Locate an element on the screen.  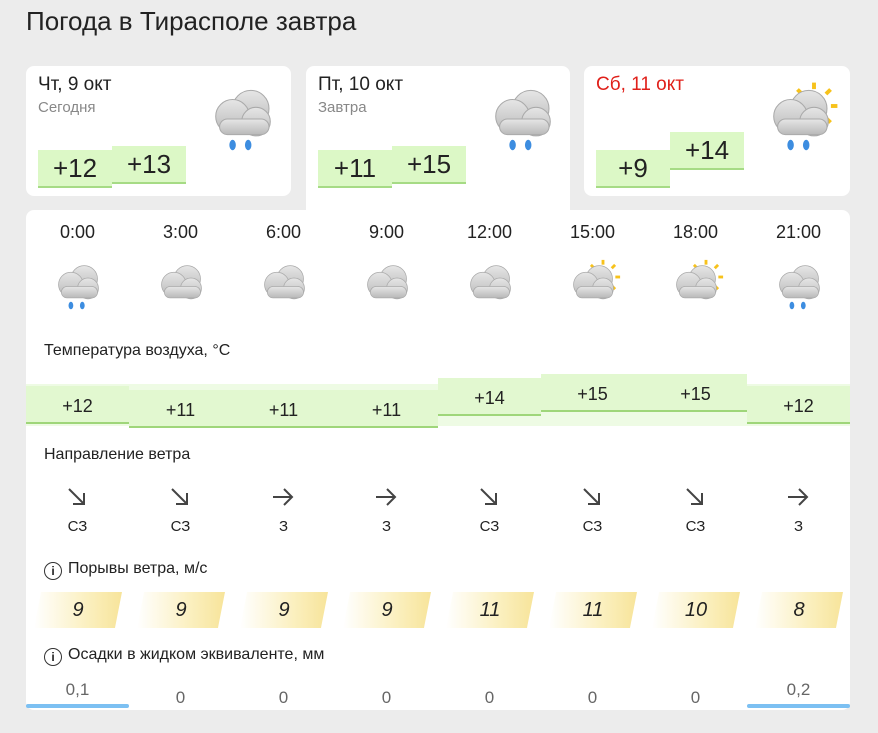
day-card: Пт, 10 окт Завтра +11 +15 is located at coordinates (438, 141).